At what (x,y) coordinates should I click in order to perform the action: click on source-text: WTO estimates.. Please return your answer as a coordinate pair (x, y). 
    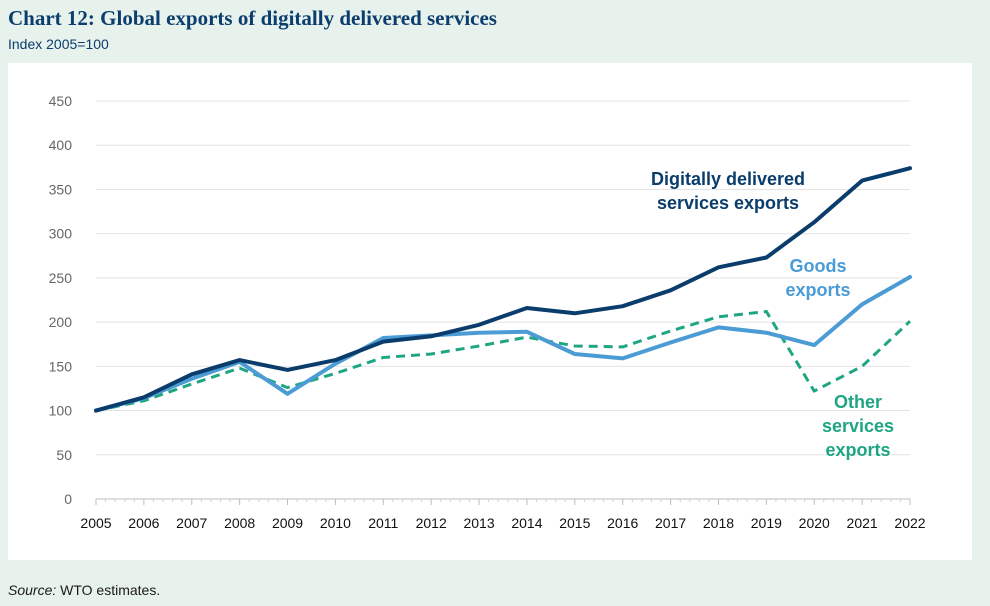
    Looking at the image, I should click on (108, 590).